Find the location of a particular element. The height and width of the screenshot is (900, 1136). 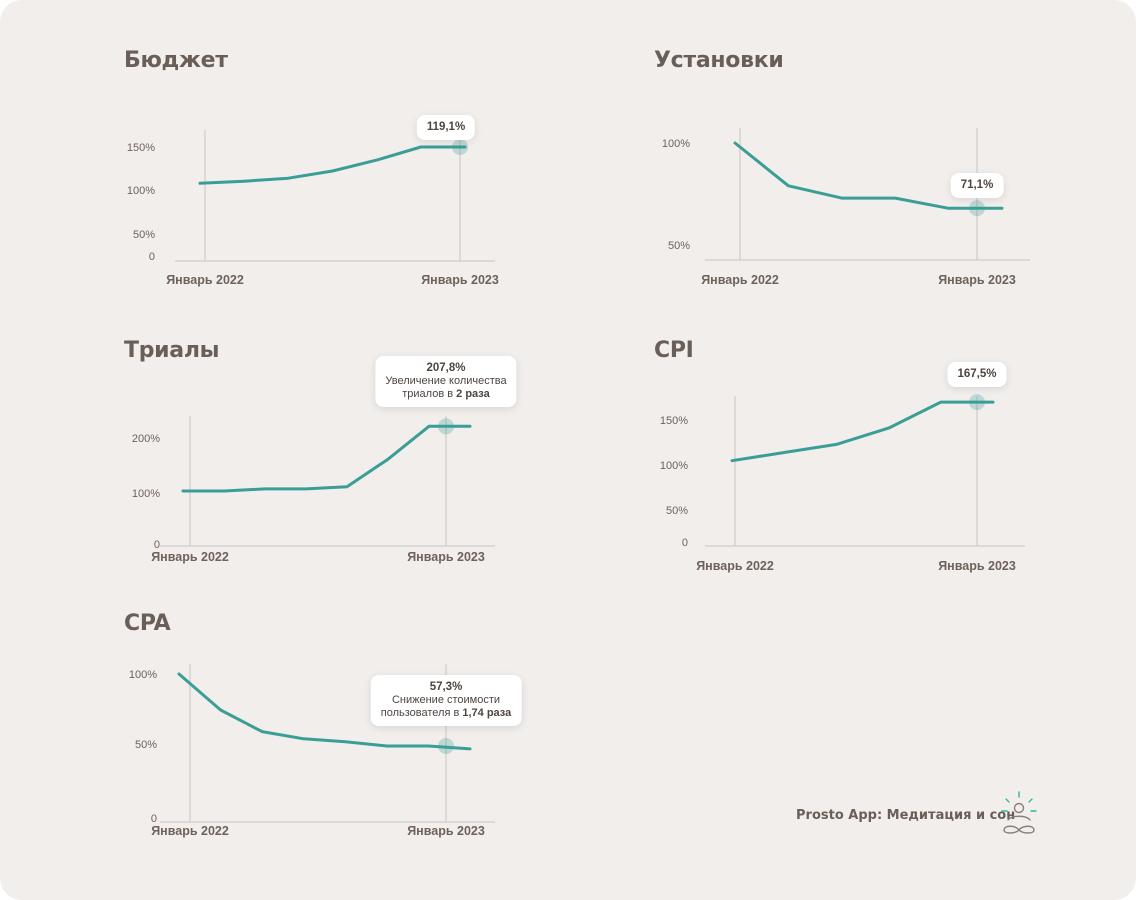

tooltip-note-text: триалов в is located at coordinates (429, 394).